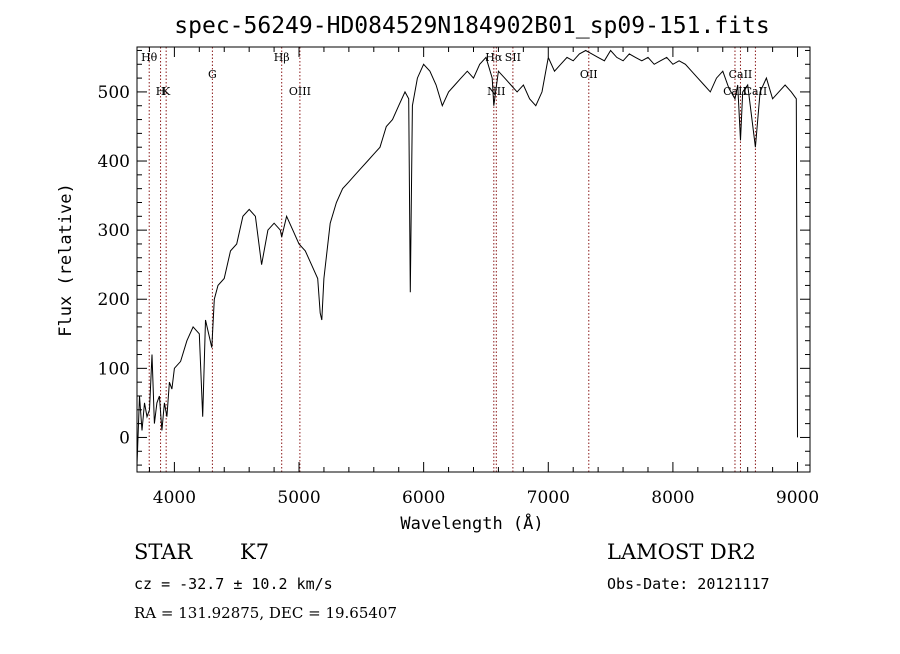 The image size is (900, 654). What do you see at coordinates (672, 498) in the screenshot?
I see `x-tick-label: 8000` at bounding box center [672, 498].